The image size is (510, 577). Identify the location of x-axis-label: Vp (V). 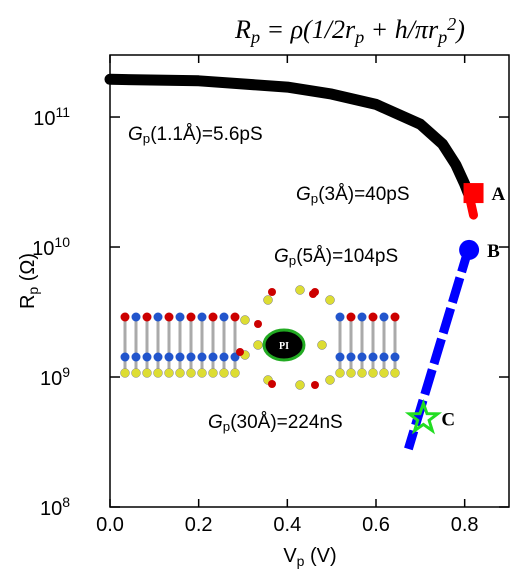
(309, 557).